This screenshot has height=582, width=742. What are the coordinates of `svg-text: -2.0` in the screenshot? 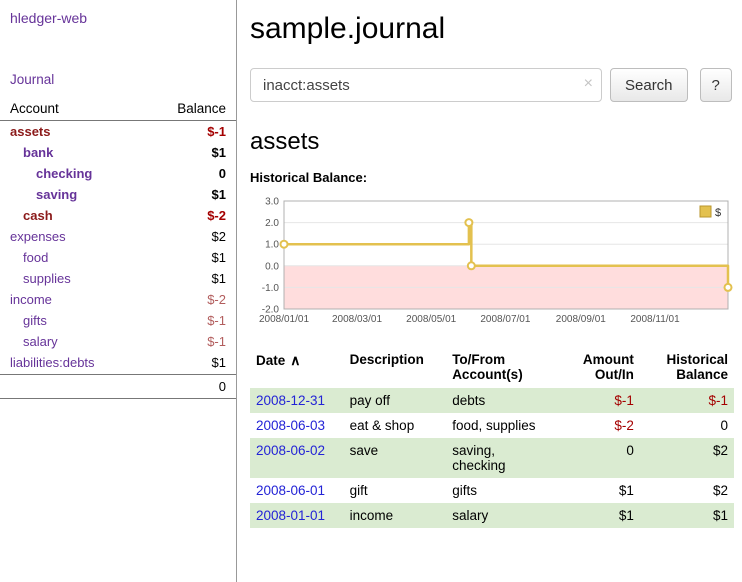 It's located at (271, 310).